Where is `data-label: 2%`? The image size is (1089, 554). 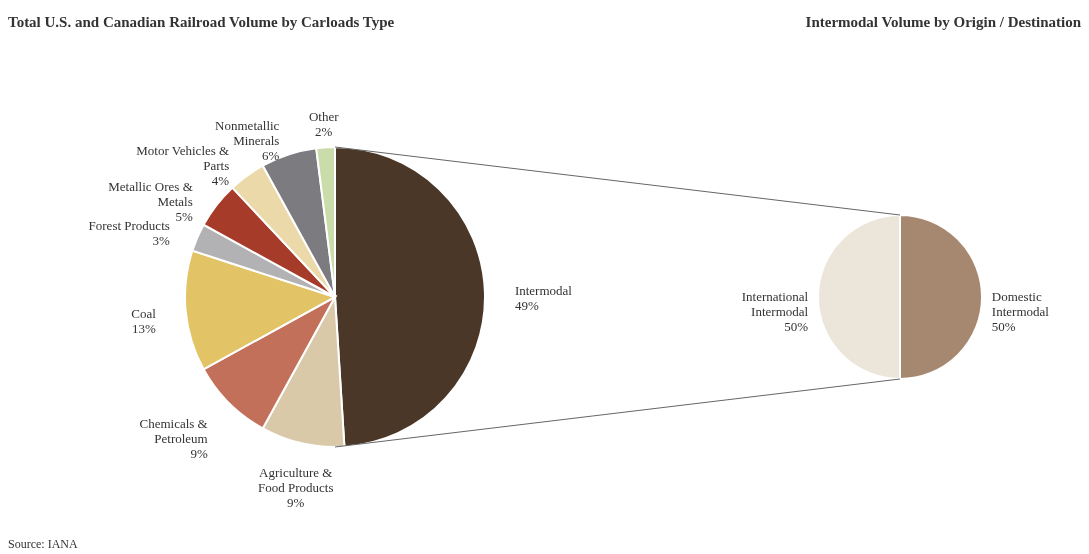
data-label: 2% is located at coordinates (324, 132).